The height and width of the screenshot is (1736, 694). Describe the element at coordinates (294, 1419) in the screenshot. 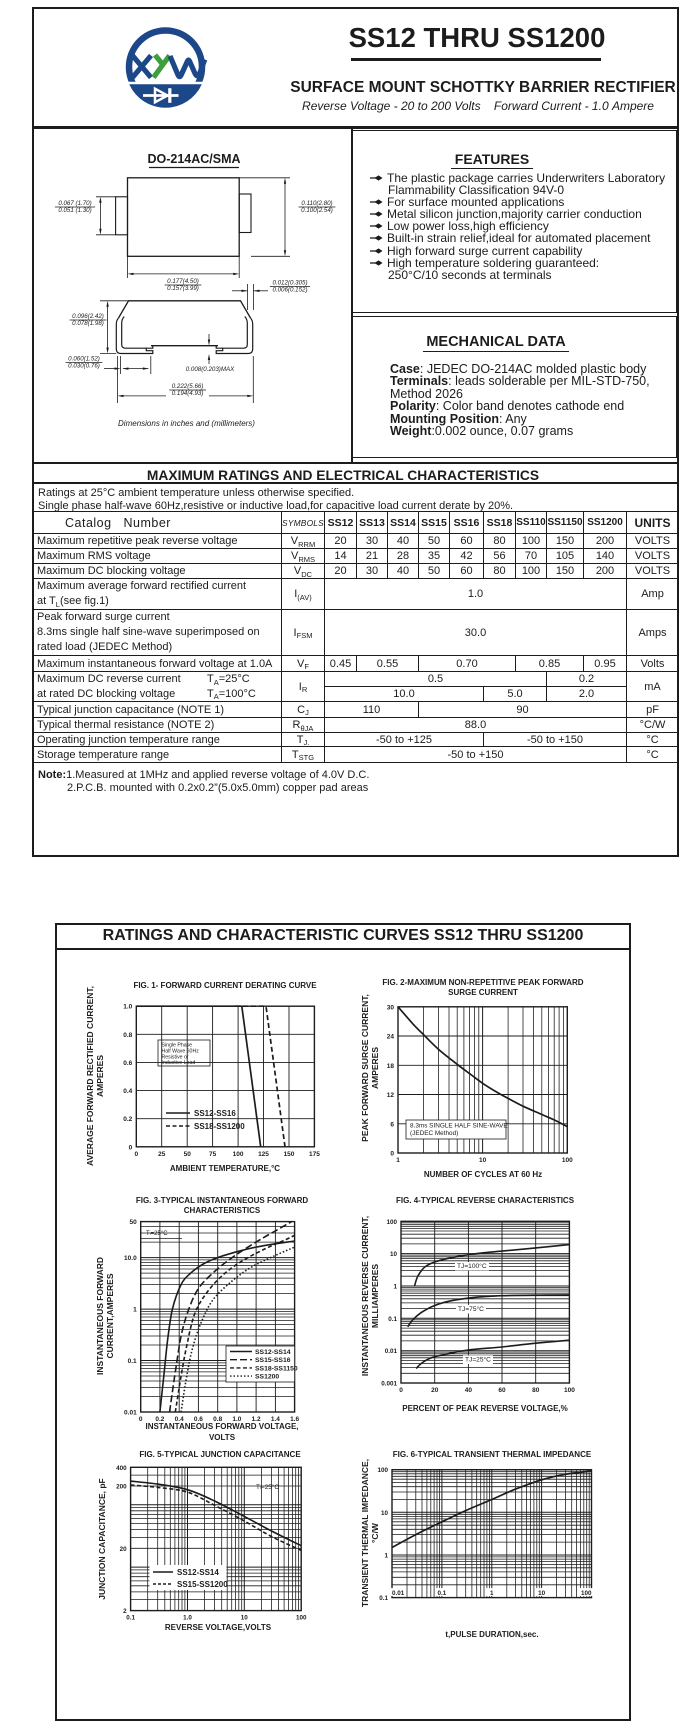

I see `svg-text: 1.6` at that location.